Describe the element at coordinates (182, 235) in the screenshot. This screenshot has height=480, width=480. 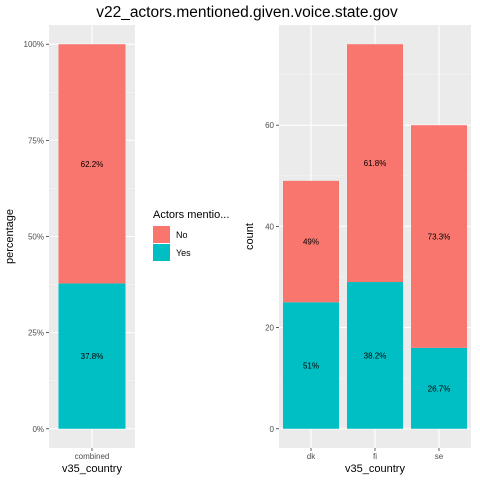
I see `legend-label-no: No` at that location.